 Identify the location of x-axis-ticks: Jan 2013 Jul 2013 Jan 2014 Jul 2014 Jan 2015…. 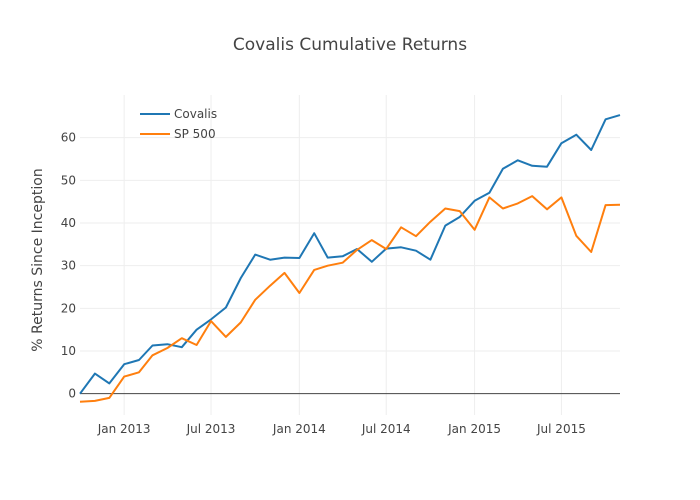
(341, 429).